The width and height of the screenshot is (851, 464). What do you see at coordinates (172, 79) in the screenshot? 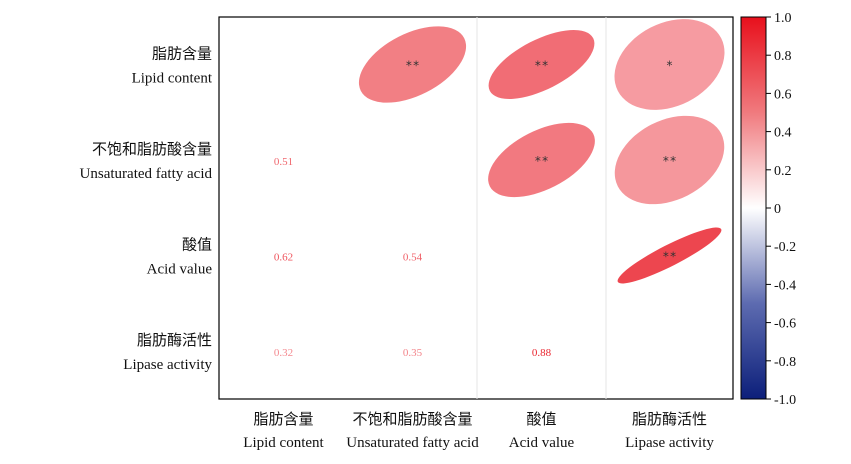
I see `y-label-en: Lipid content` at bounding box center [172, 79].